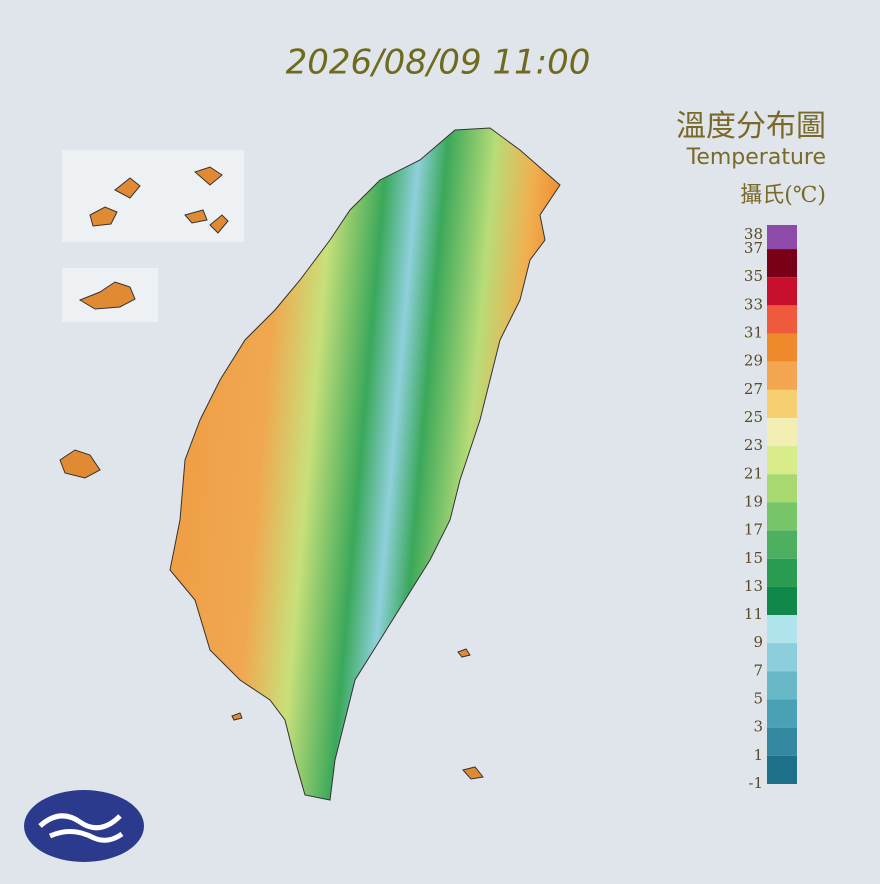 The height and width of the screenshot is (884, 880). Describe the element at coordinates (756, 157) in the screenshot. I see `legend-subtitle: Temperature` at that location.